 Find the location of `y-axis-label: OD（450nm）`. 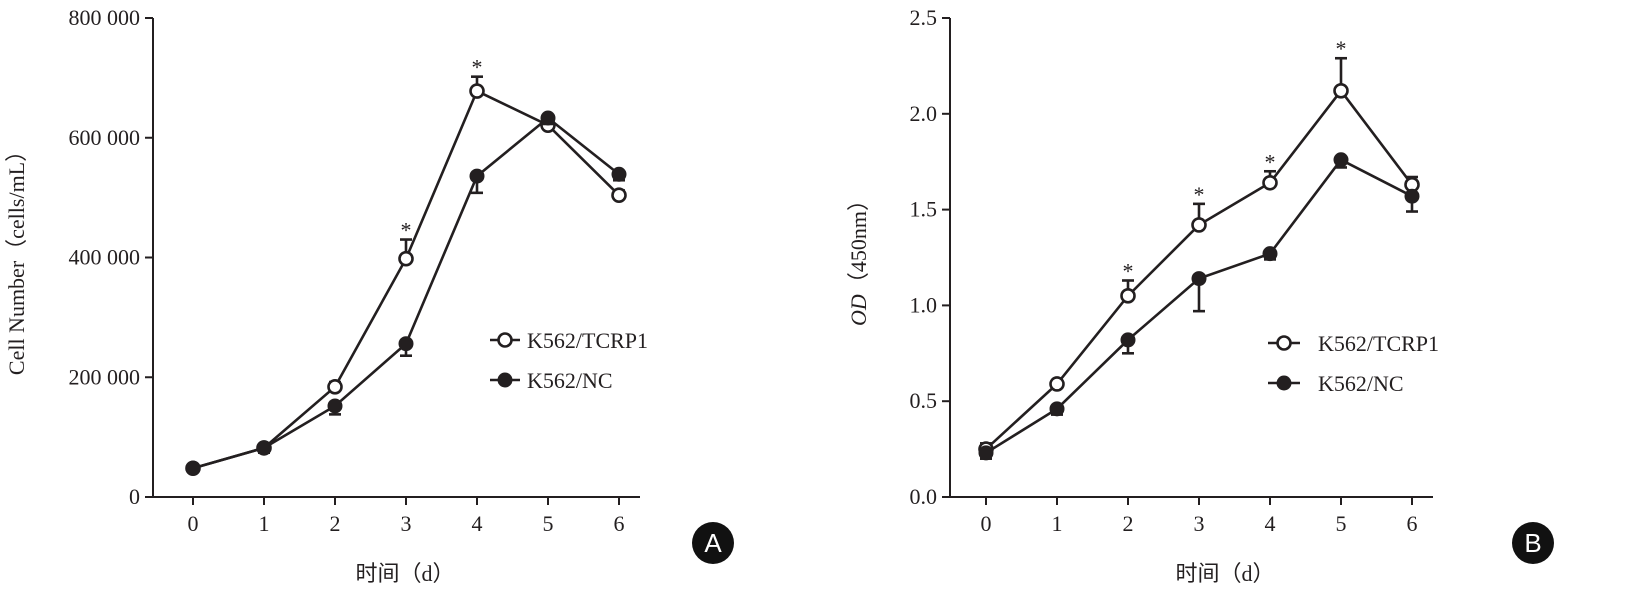

y-axis-label: OD（450nm） is located at coordinates (858, 257).